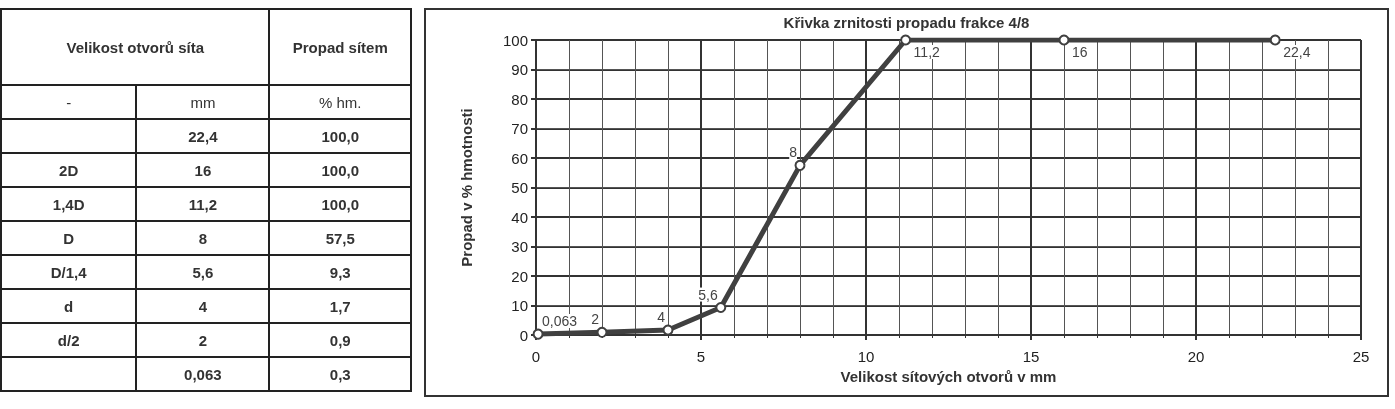  What do you see at coordinates (519, 187) in the screenshot?
I see `y-tick-label: 50` at bounding box center [519, 187].